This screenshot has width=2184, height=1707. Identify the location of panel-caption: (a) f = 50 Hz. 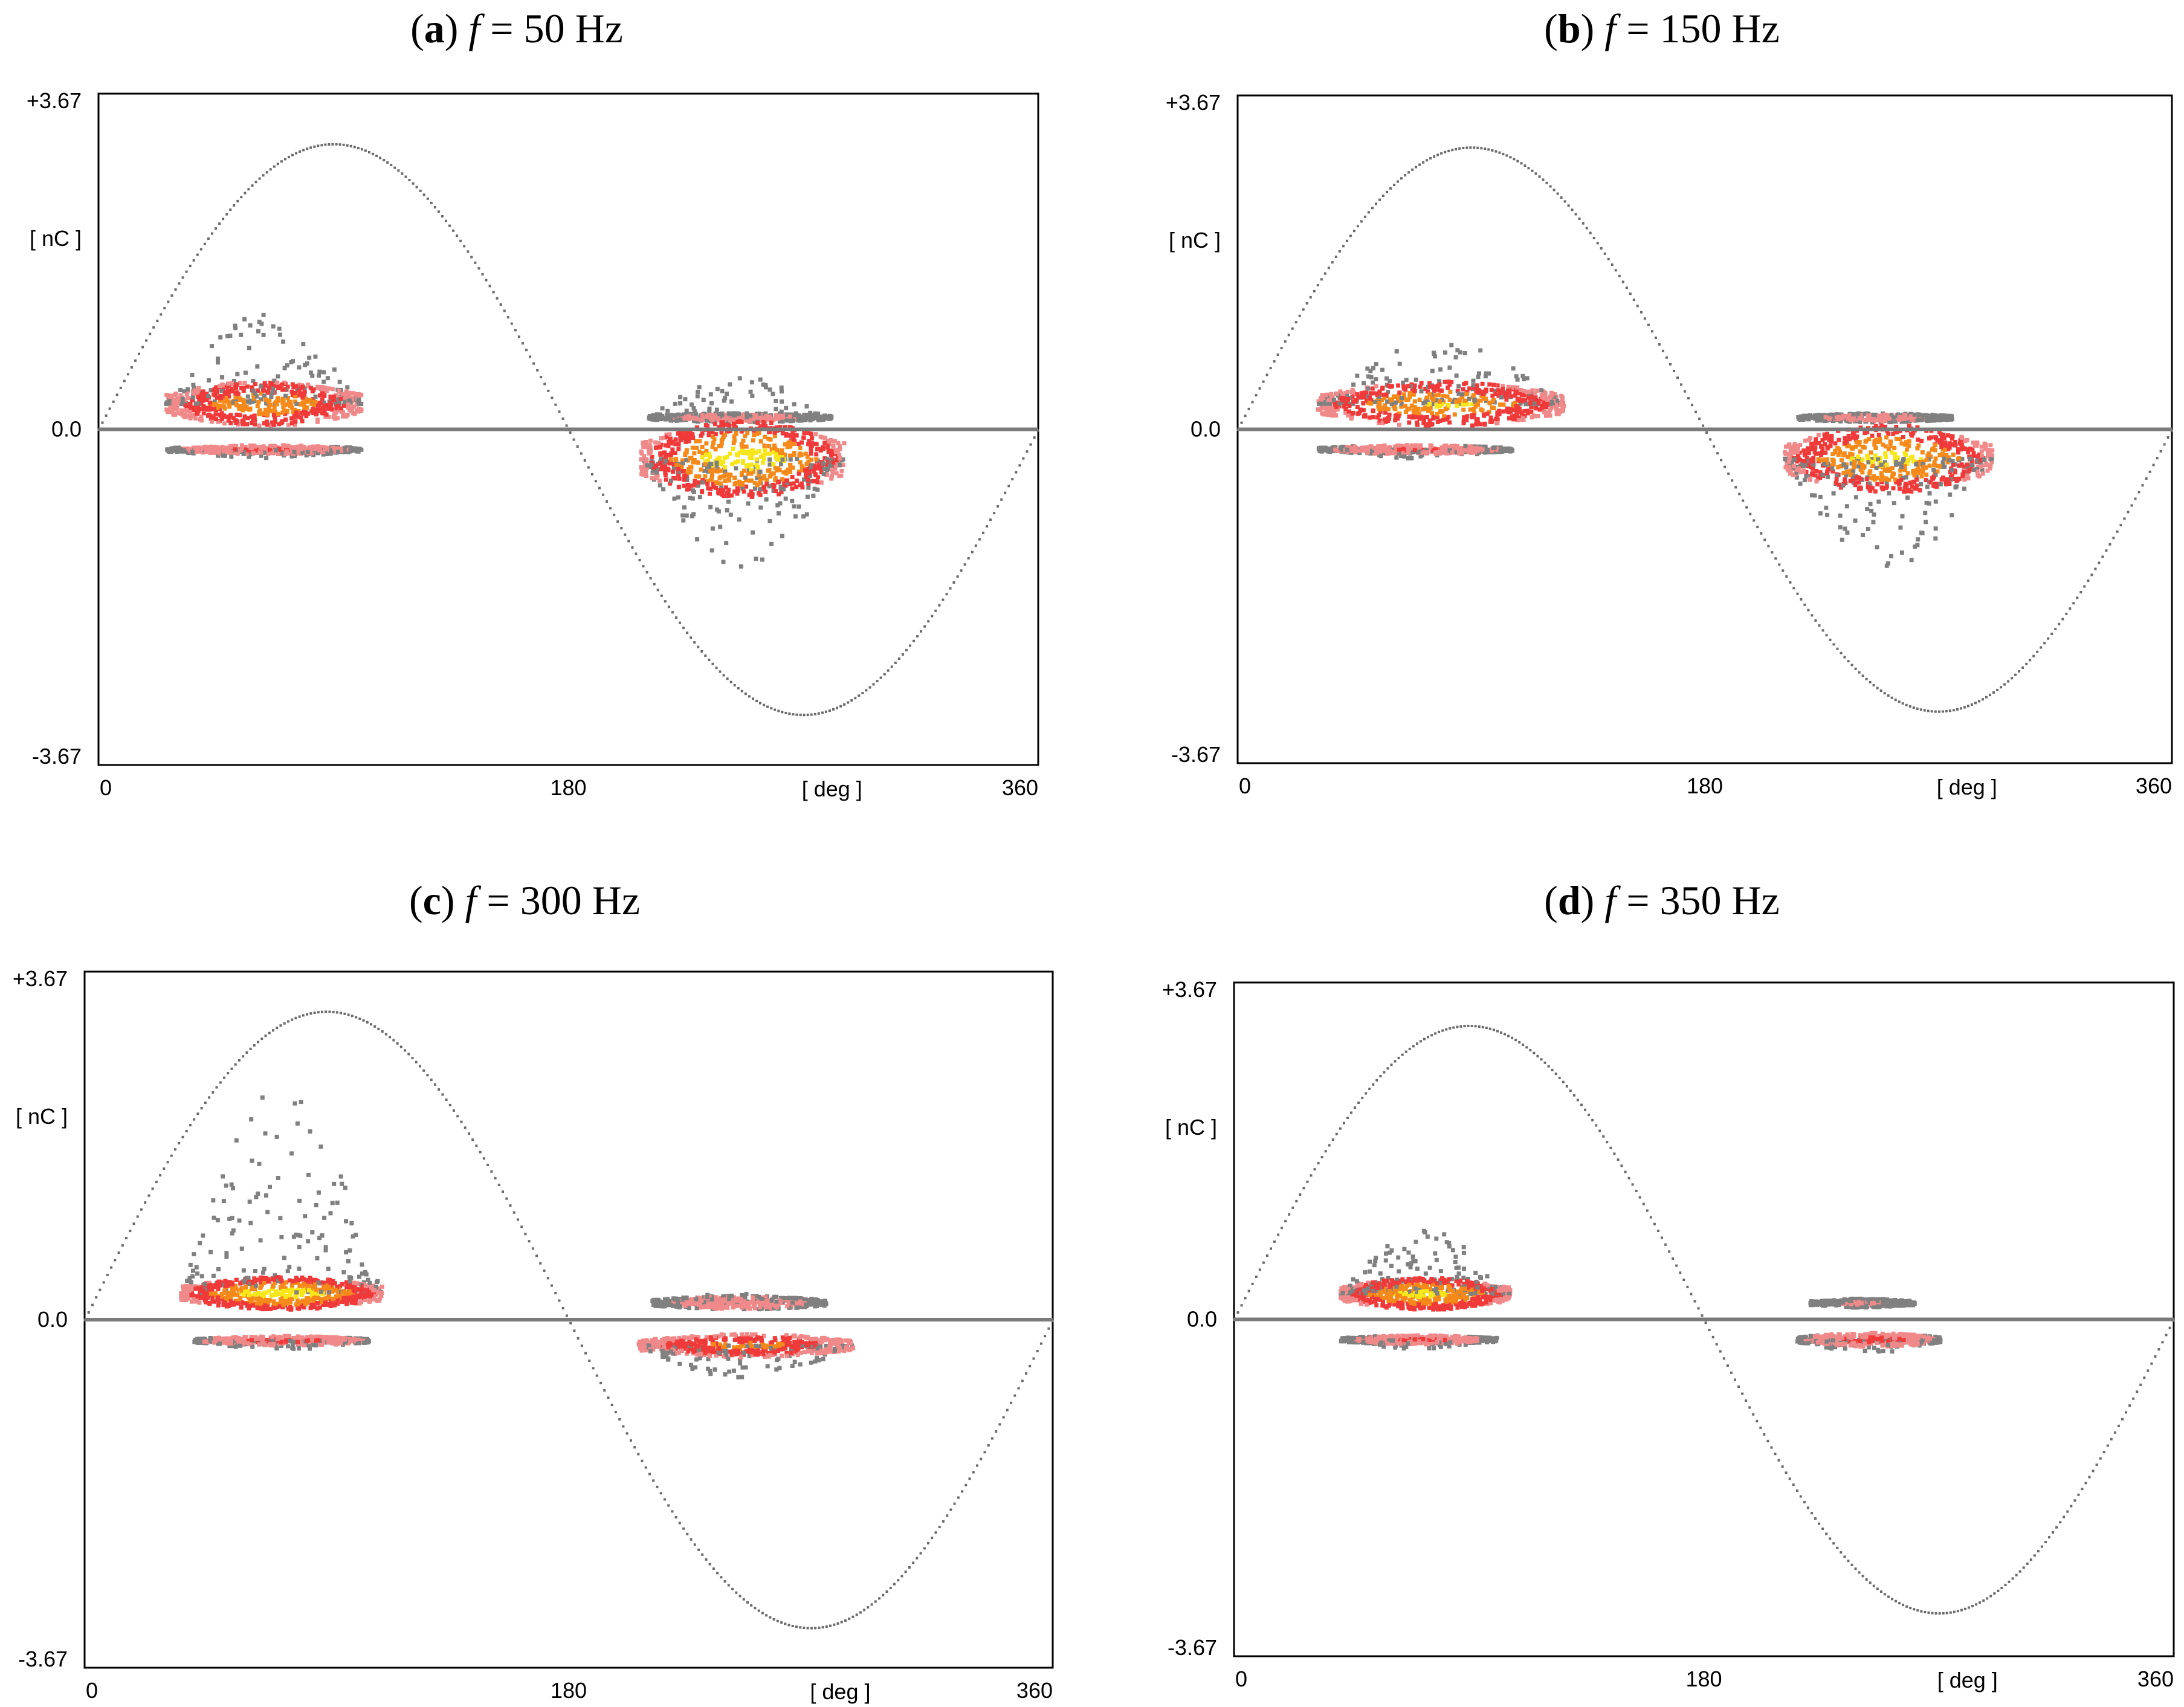
(516, 28).